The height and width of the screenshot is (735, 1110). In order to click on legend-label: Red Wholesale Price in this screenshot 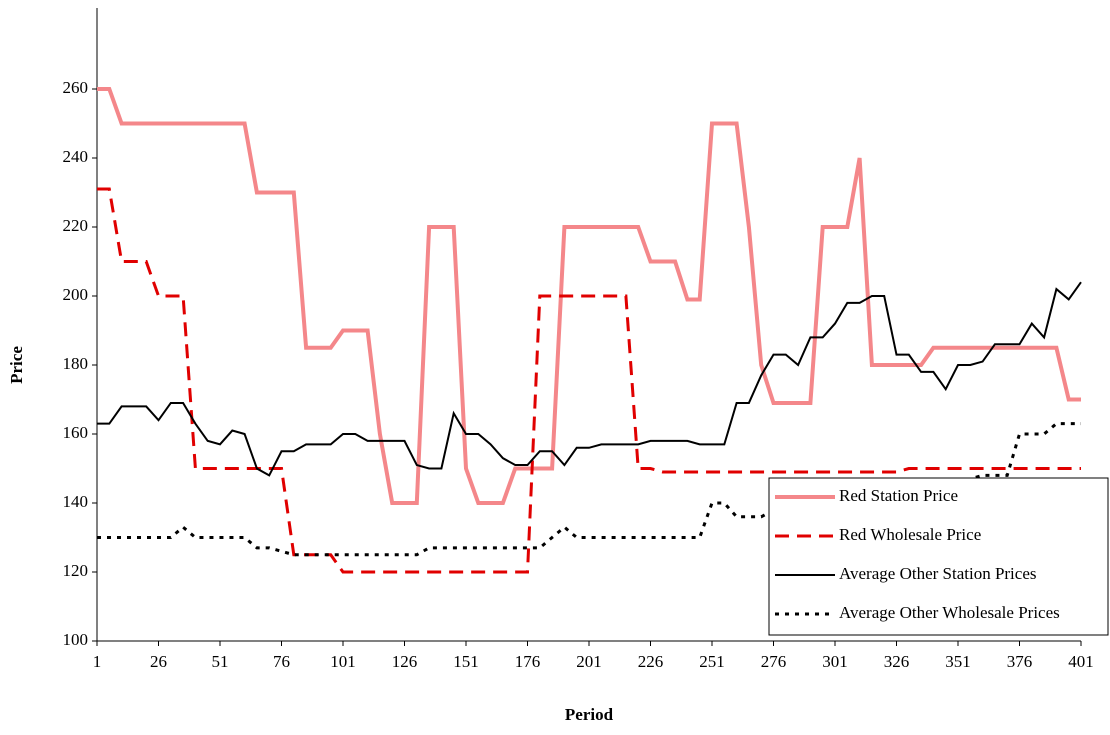, I will do `click(910, 534)`.